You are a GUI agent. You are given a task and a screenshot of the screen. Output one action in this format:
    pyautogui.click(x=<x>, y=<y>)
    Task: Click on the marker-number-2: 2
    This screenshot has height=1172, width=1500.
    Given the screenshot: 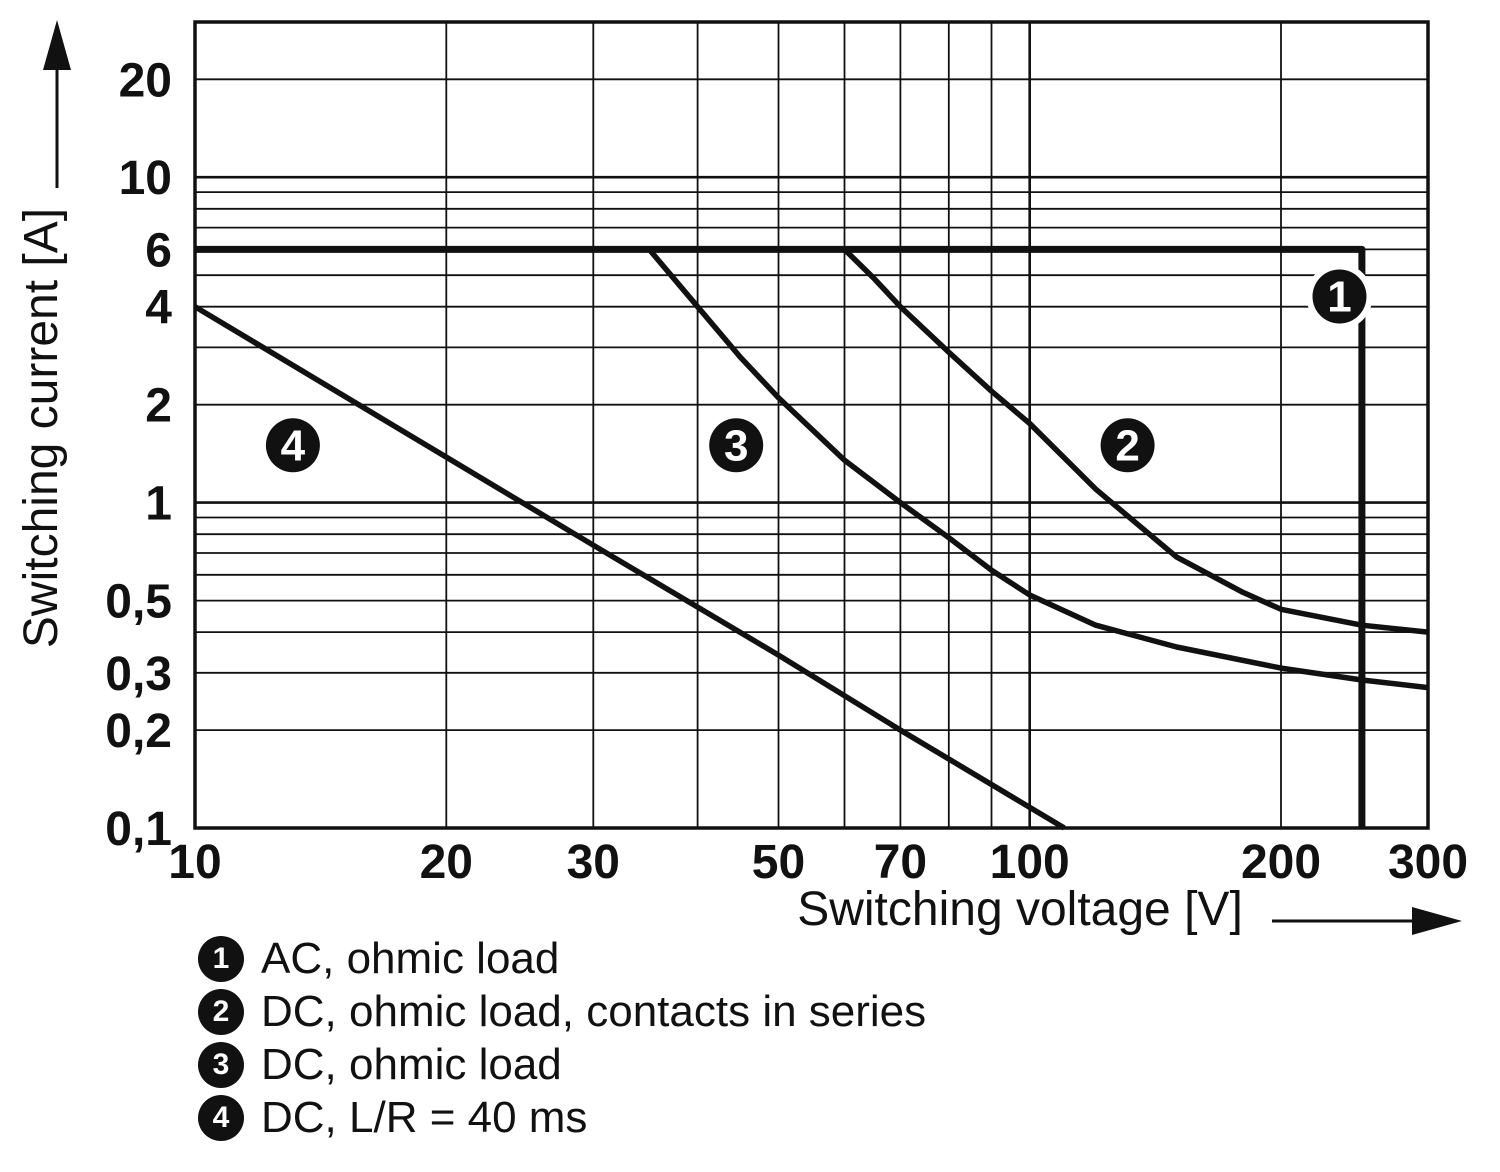 What is the action you would take?
    pyautogui.click(x=1127, y=445)
    